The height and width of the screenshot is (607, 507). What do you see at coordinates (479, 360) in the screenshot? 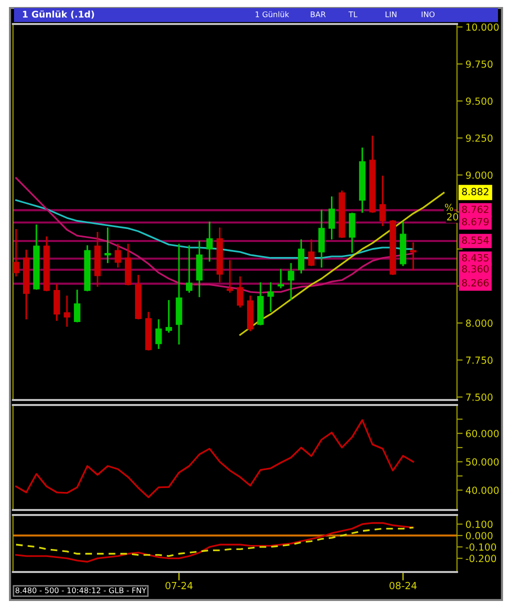
I see `y-tick-label: 7.750` at bounding box center [479, 360].